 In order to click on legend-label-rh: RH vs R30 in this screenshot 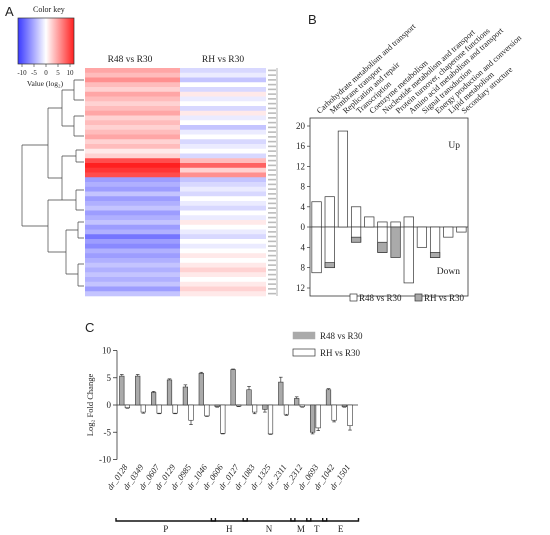, I will do `click(340, 353)`.